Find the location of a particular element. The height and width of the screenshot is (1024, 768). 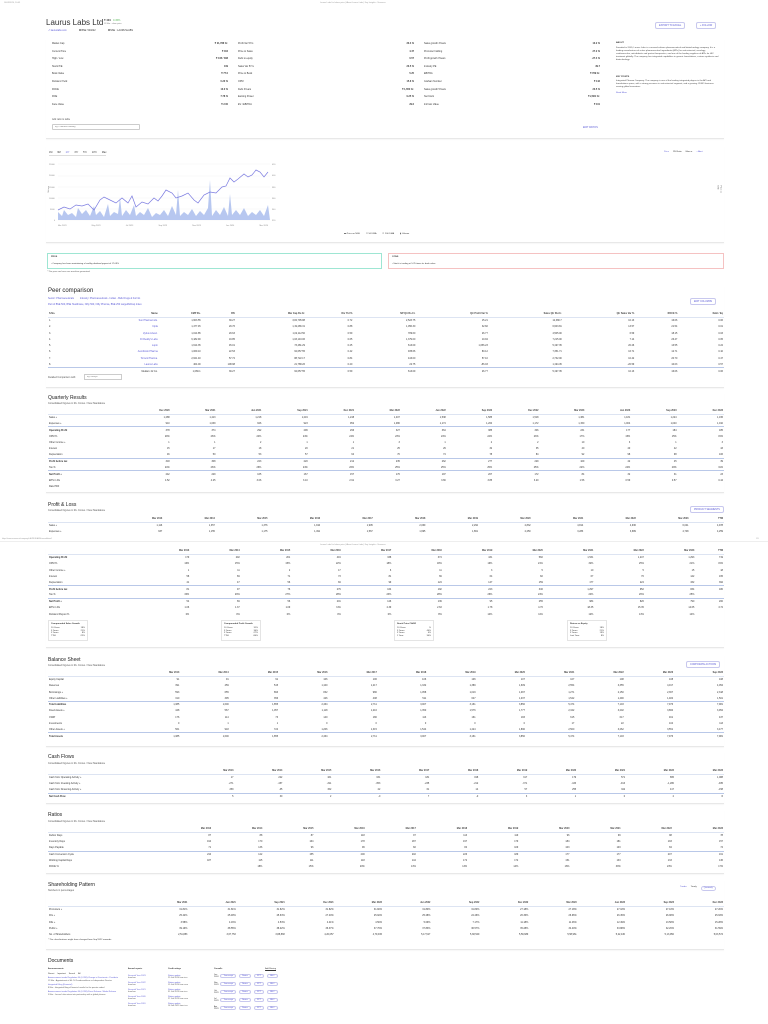

announcement-filter: All is located at coordinates (79, 973).